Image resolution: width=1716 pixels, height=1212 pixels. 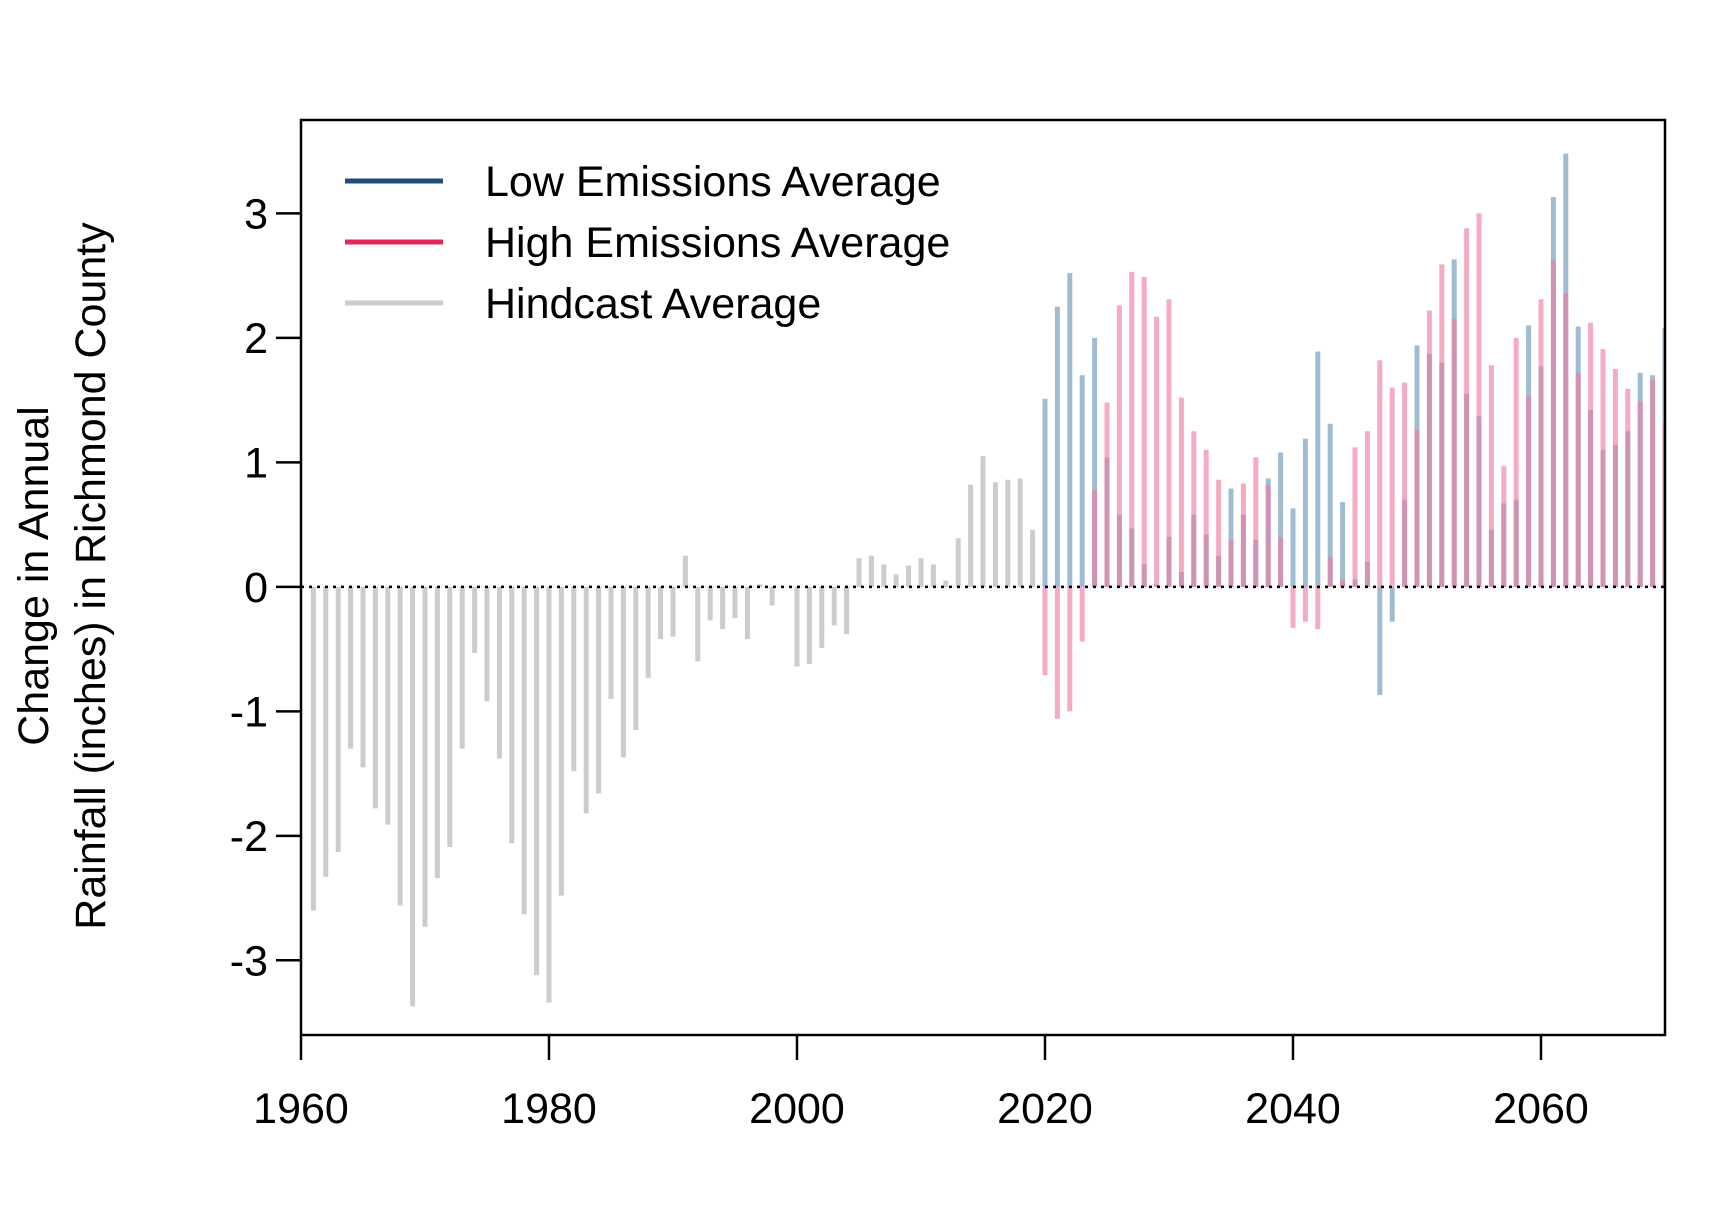 I want to click on y-tick-label-2: 2, so click(x=256, y=339).